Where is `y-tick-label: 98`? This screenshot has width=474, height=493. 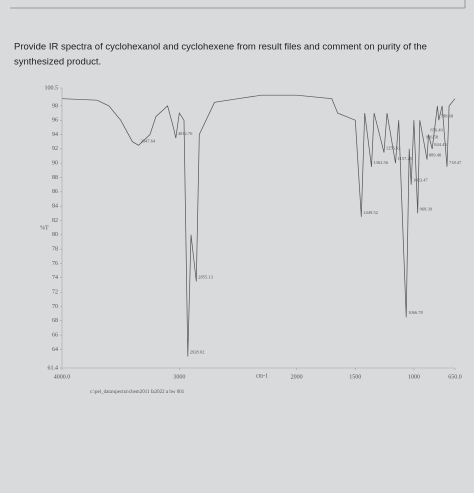 y-tick-label: 98 is located at coordinates (55, 106).